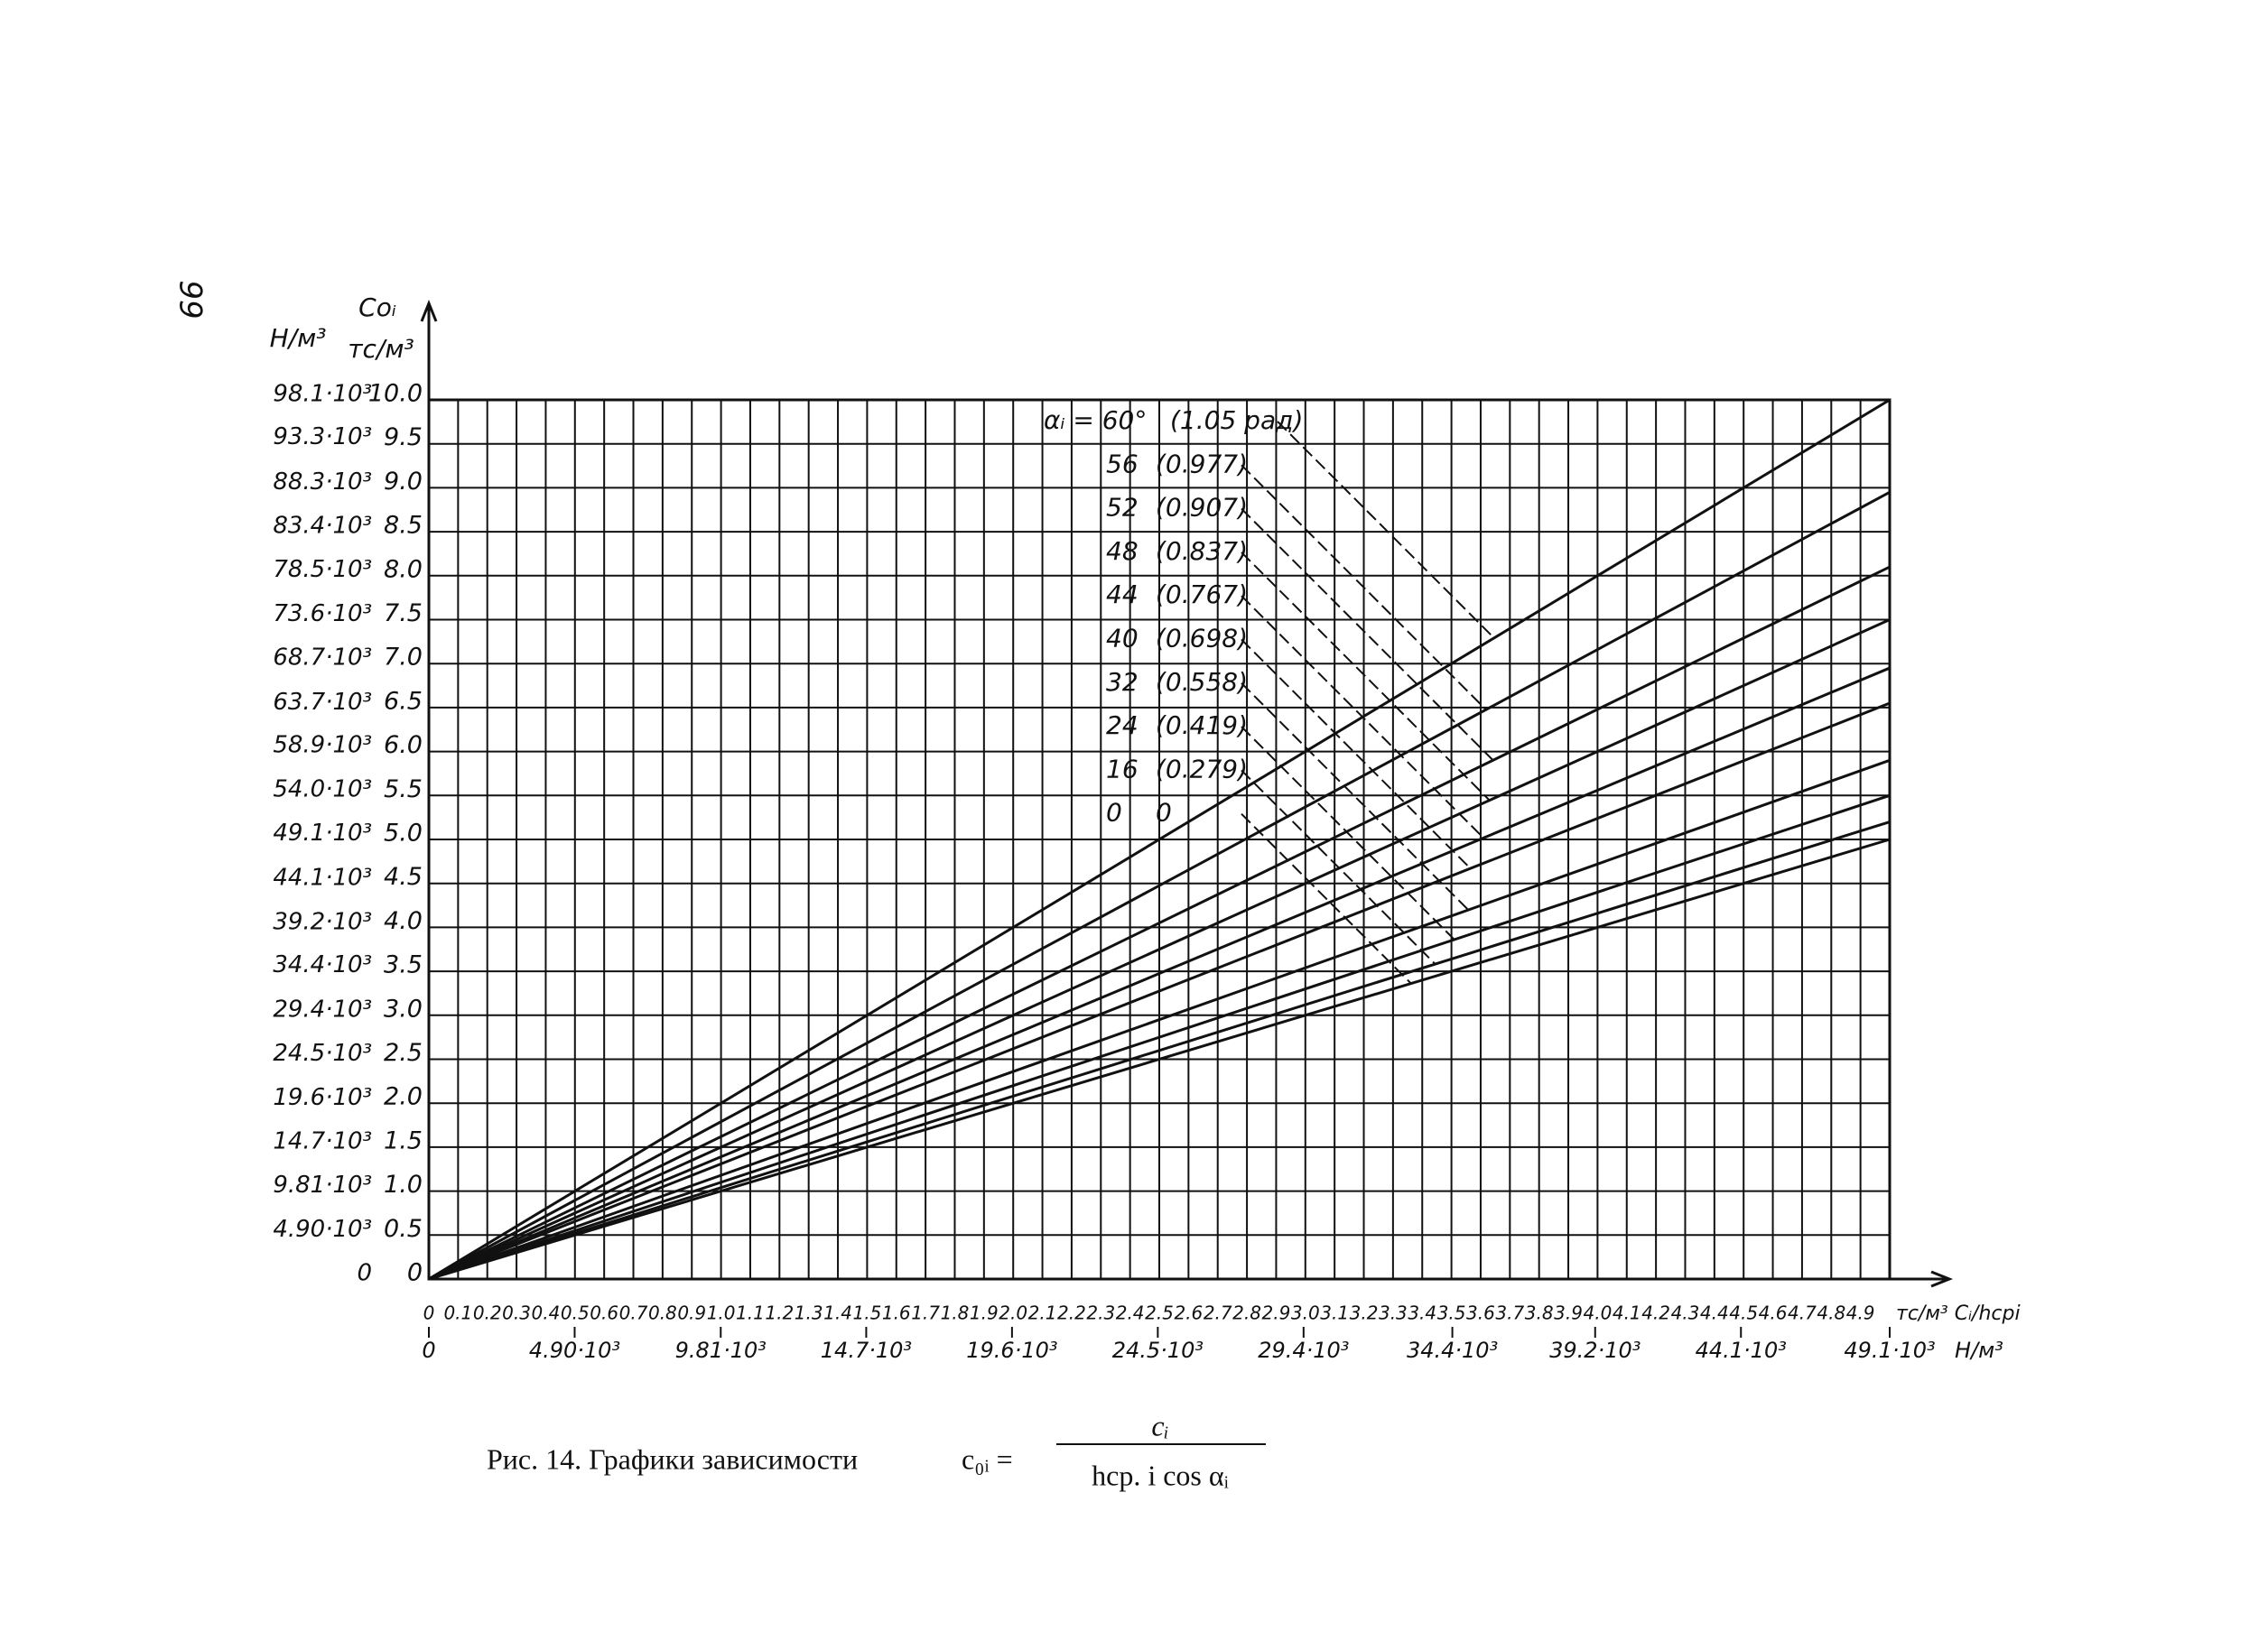 This screenshot has height=1650, width=2268. I want to click on x-tick-label: 3.9, so click(1568, 1313).